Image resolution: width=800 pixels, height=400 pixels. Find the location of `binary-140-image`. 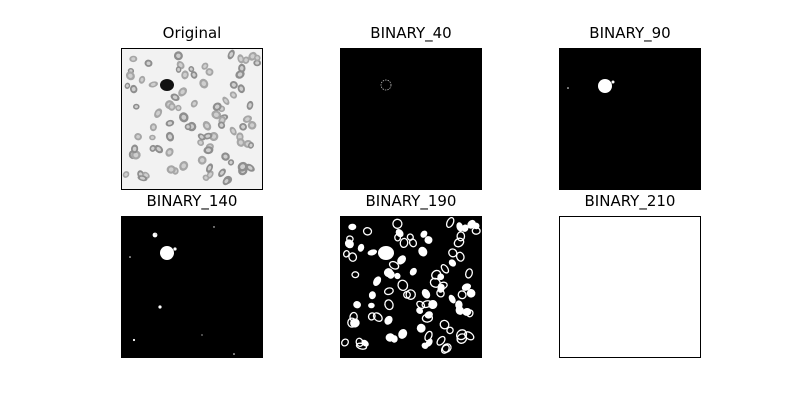

binary-140-image is located at coordinates (192, 287).